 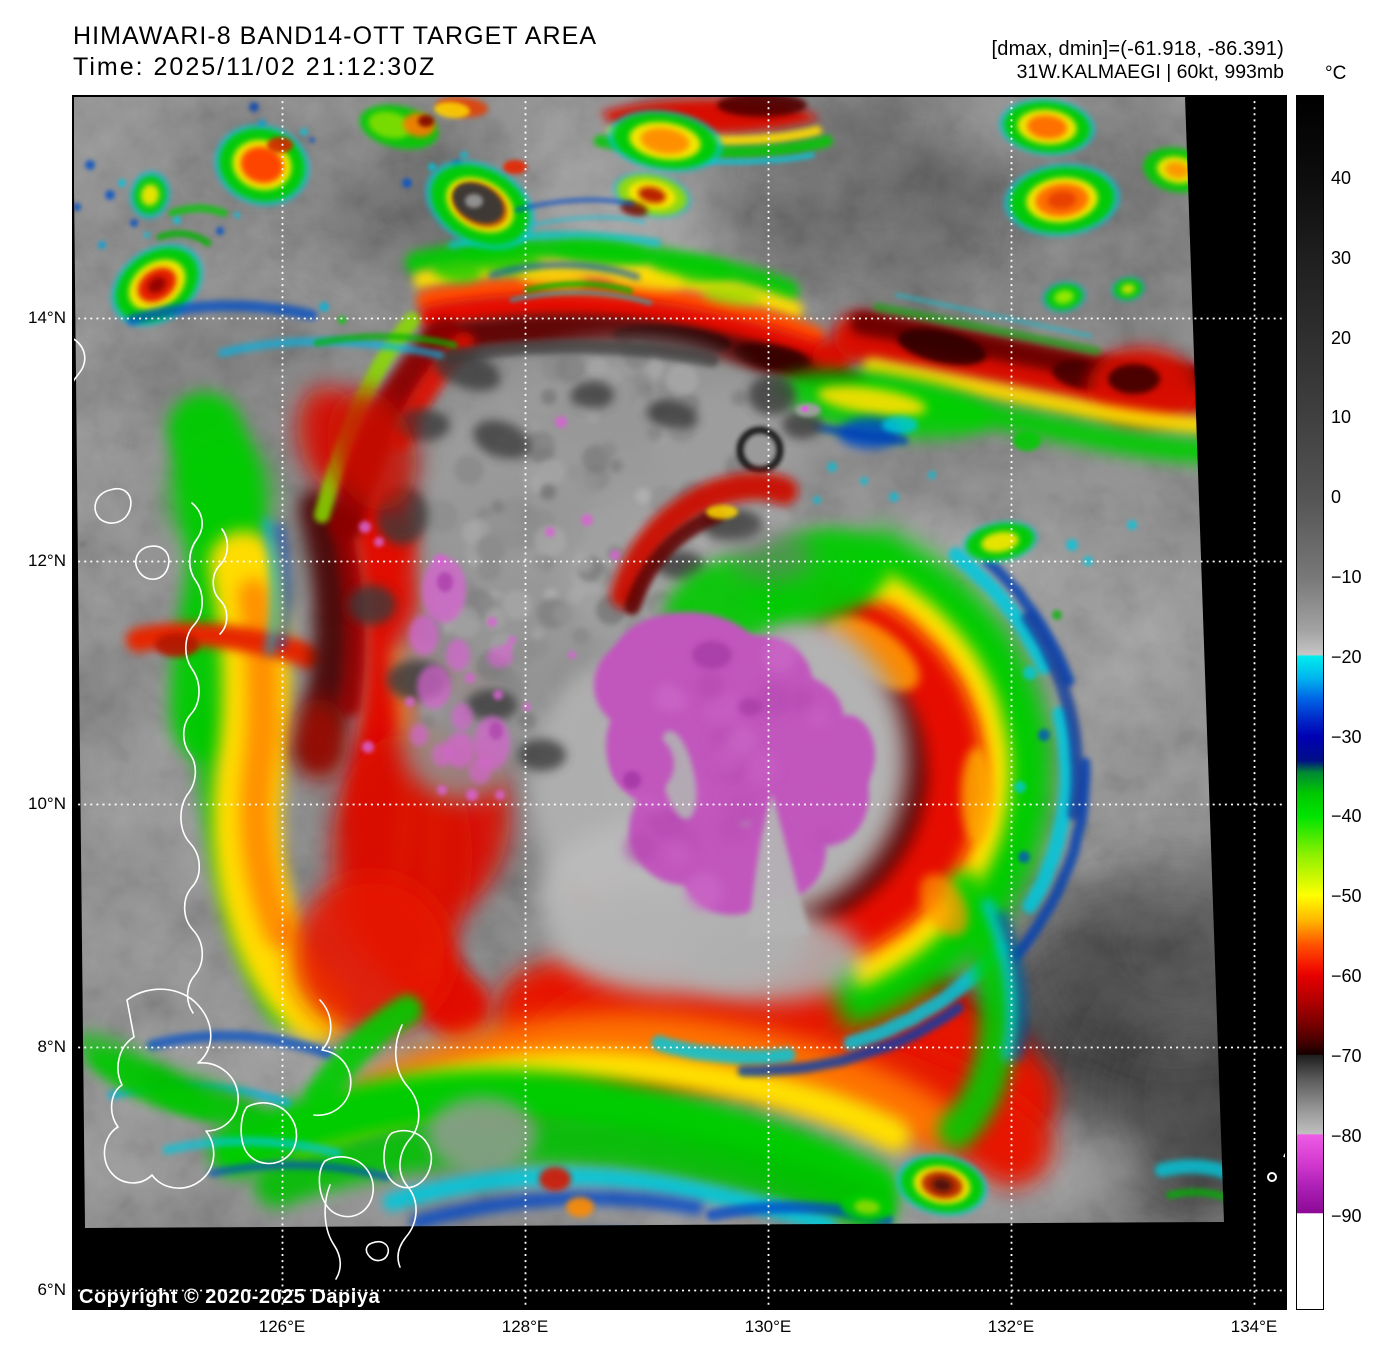 I want to click on svg-text: Copyright © 2020-2025 Dapiya, so click(x=229, y=1297).